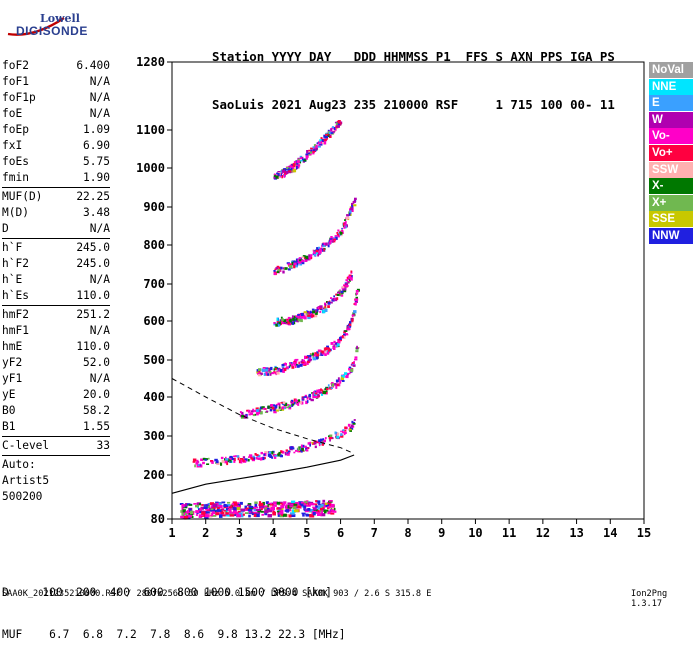 This screenshot has width=700, height=656. Describe the element at coordinates (96, 426) in the screenshot. I see `param-value: 1.55` at that location.